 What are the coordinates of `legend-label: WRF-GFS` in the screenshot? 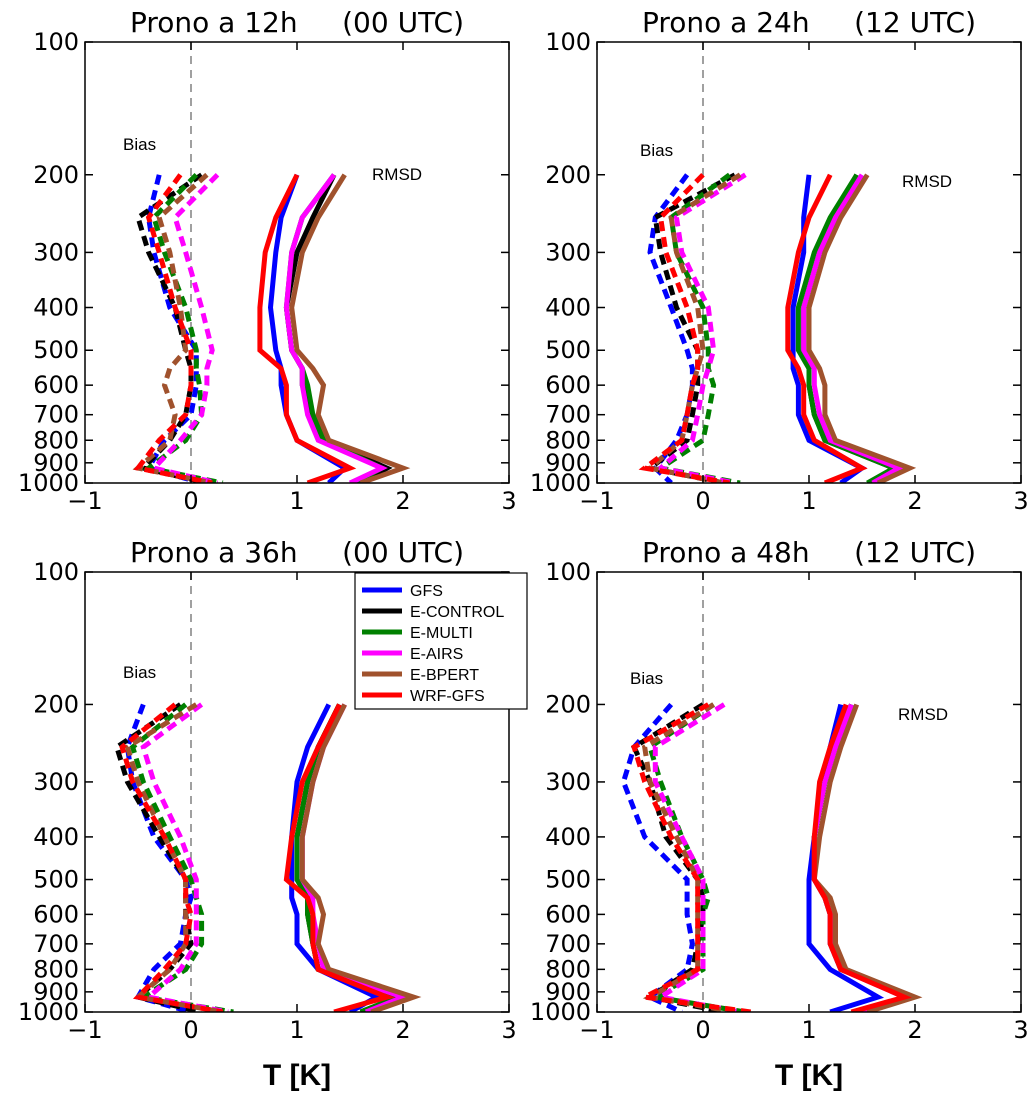 It's located at (447, 696).